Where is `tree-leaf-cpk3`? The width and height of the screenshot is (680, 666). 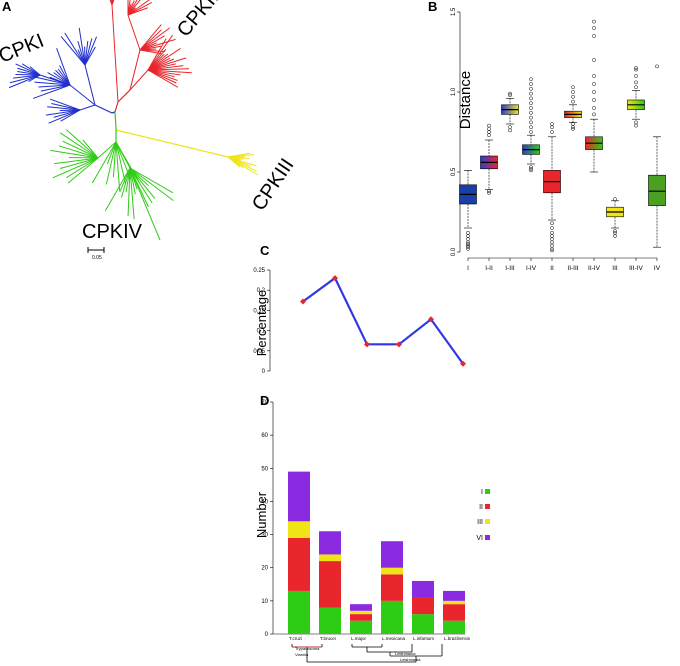 tree-leaf-cpk3 is located at coordinates (234, 162).